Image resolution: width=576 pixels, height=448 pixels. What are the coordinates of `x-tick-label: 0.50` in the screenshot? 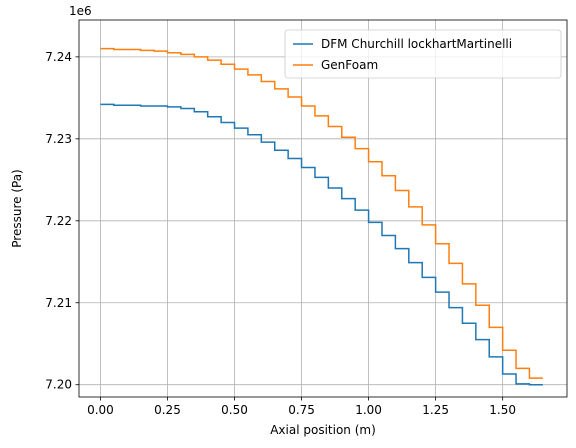 It's located at (234, 410).